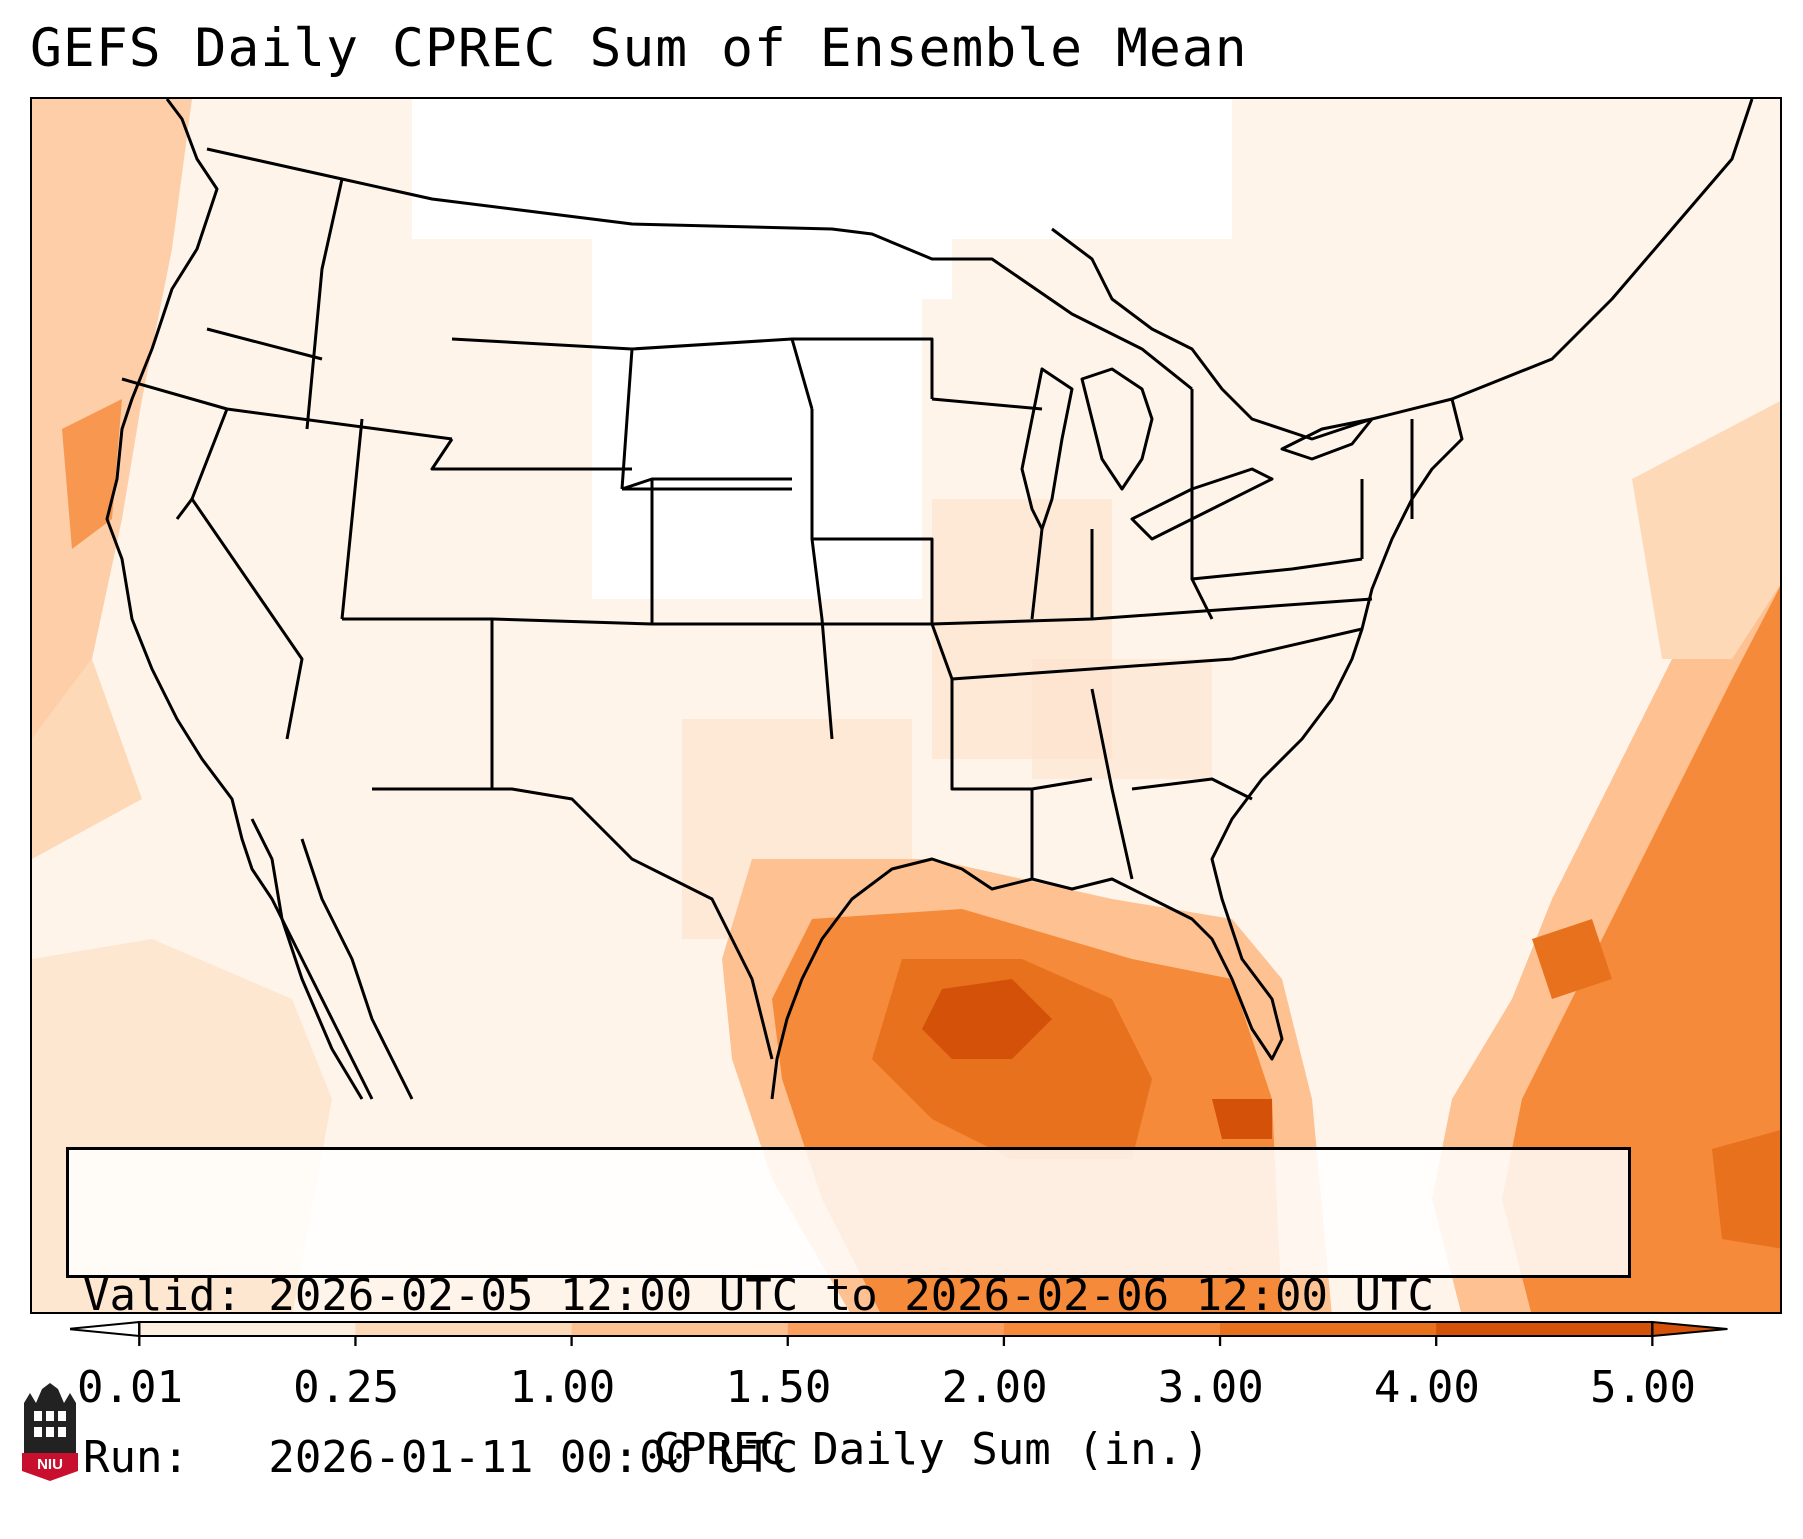 The image size is (1803, 1539). I want to click on svg-text: NIU, so click(50, 1464).